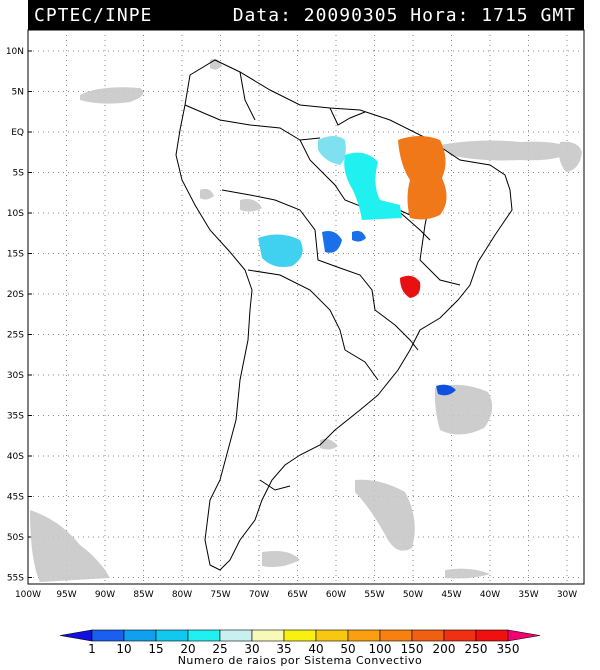 The height and width of the screenshot is (670, 600). Describe the element at coordinates (347, 649) in the screenshot. I see `colorbar-tick-label: 50` at that location.